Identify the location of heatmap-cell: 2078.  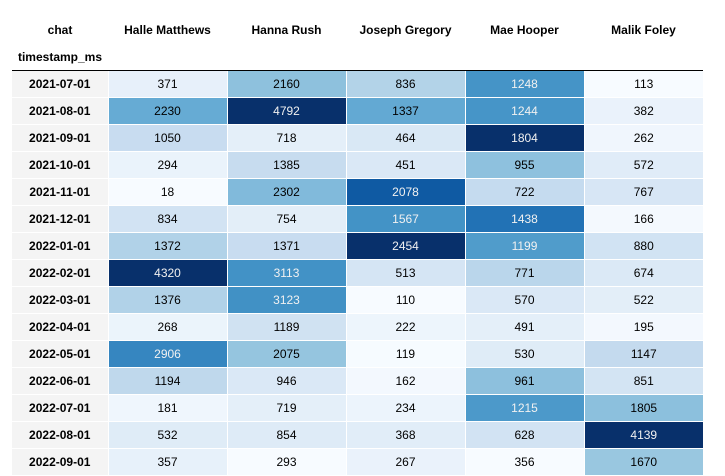
(405, 192).